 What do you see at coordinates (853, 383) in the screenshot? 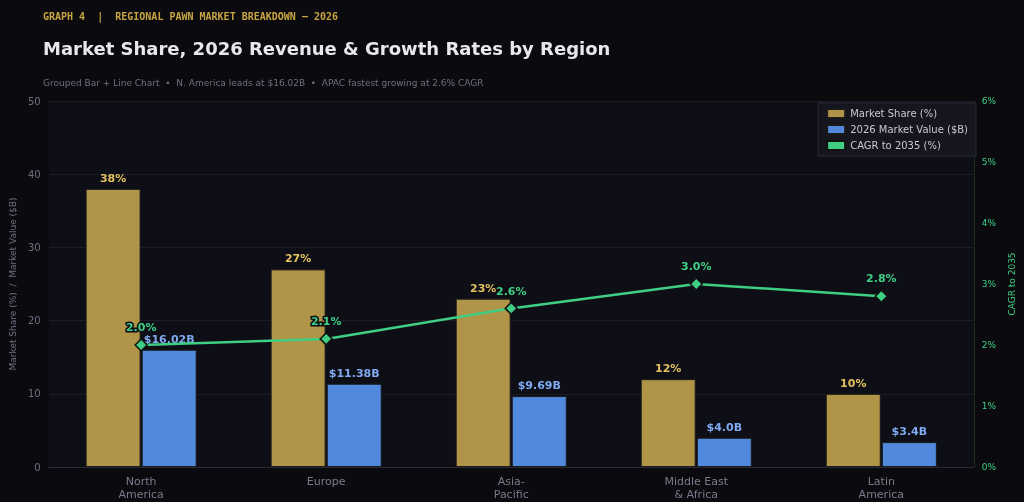
I see `data-label: 10%` at bounding box center [853, 383].